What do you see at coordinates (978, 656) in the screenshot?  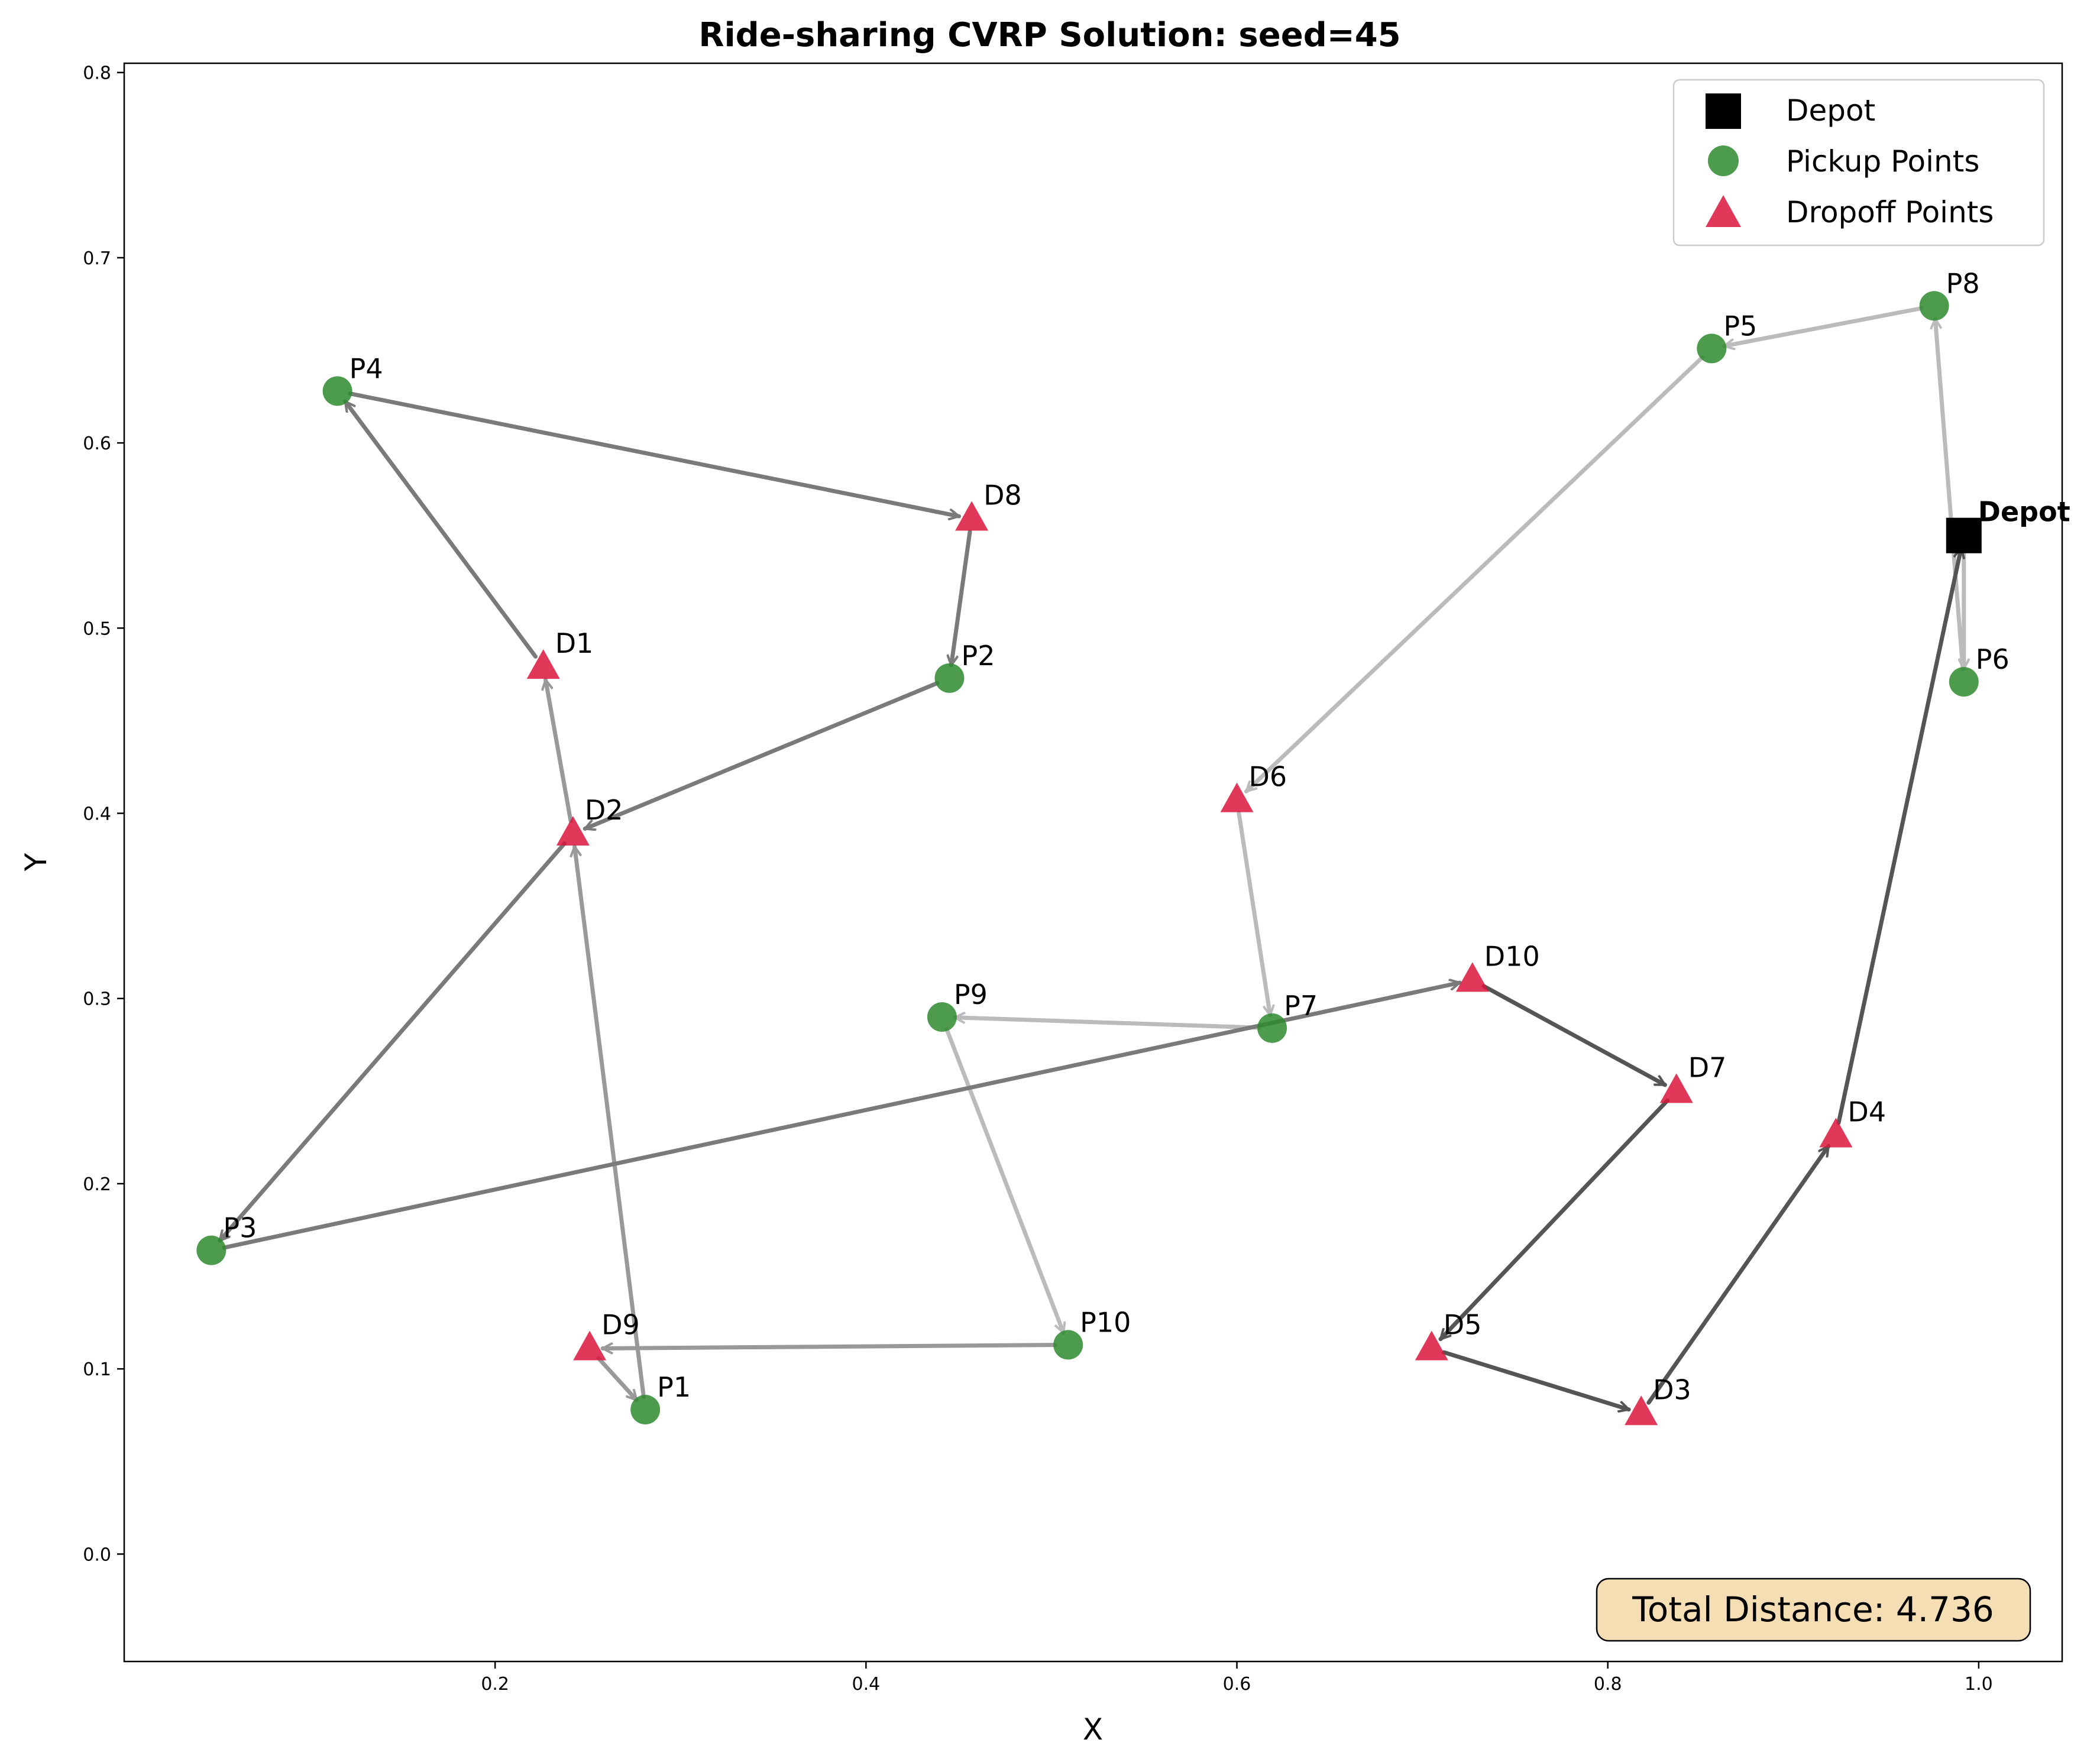 I see `pickup-label: P2` at bounding box center [978, 656].